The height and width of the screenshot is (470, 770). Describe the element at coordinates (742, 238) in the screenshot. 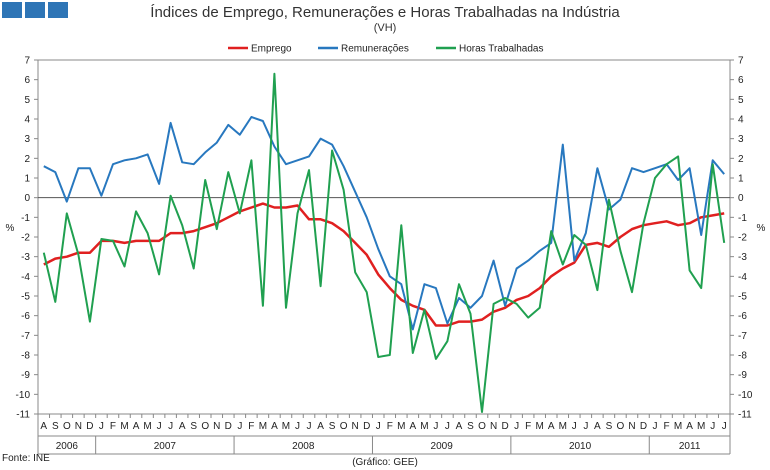

I see `y-tick-label-right: -2` at that location.